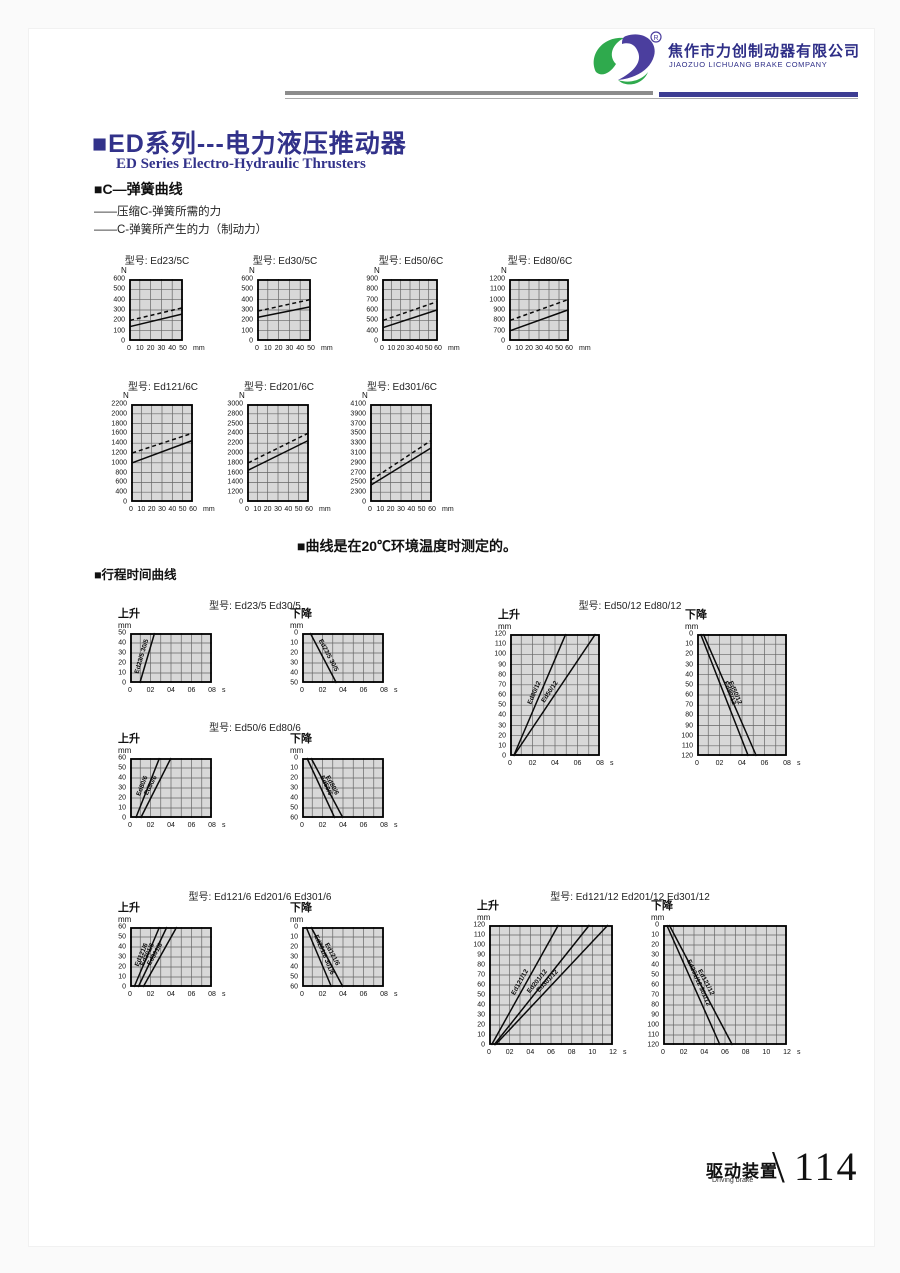 This screenshot has width=900, height=1273. I want to click on x-tick: 60, so click(569, 348).